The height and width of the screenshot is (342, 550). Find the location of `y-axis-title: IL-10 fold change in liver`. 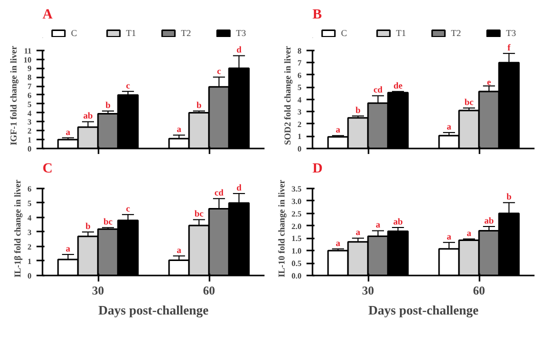

y-axis-title: IL-10 fold change in liver is located at coordinates (281, 229).